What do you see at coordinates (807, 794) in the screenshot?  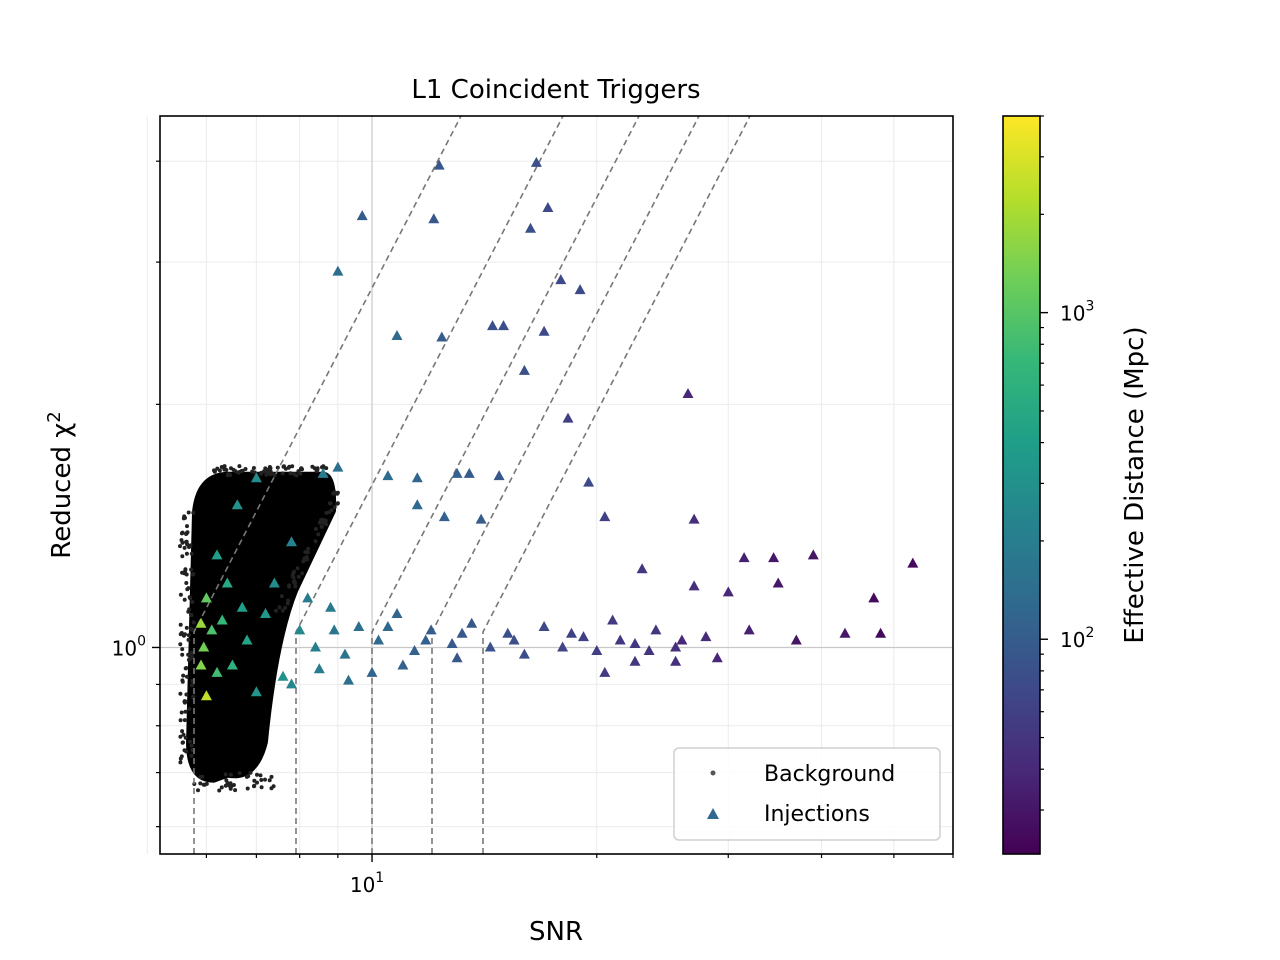 I see `legend-box` at bounding box center [807, 794].